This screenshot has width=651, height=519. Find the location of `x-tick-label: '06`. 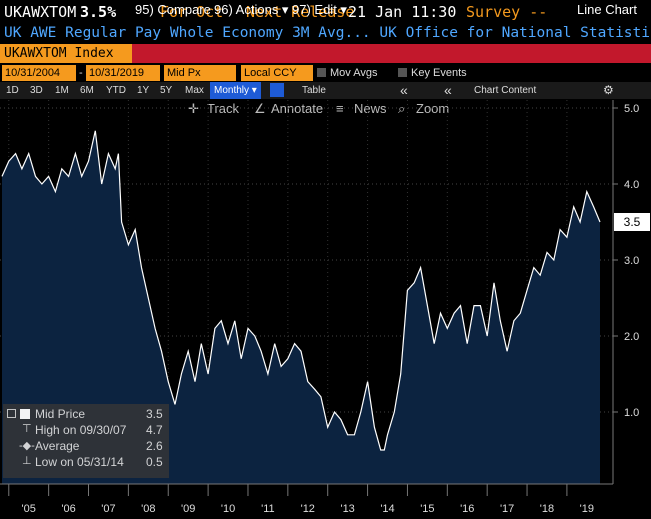

x-tick-label: '06 is located at coordinates (68, 509).